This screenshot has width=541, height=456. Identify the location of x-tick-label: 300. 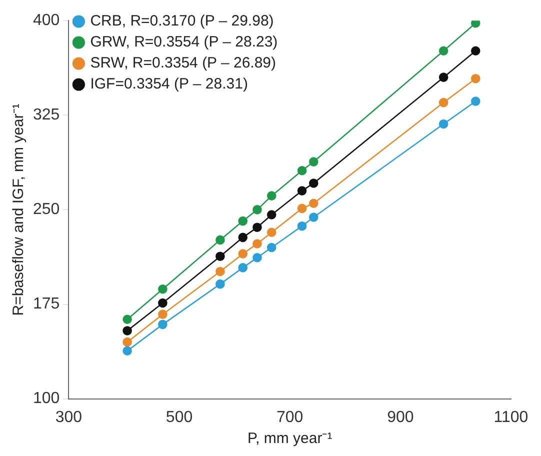
(68, 417).